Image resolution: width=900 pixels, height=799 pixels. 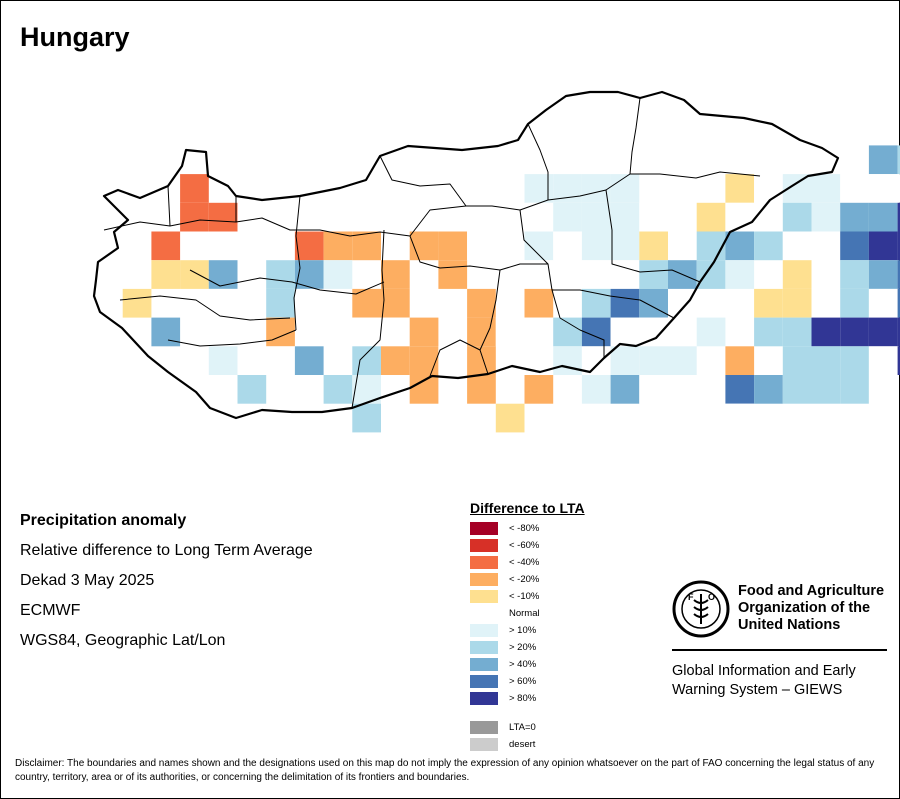 I want to click on giews-line1: Global Information and Early, so click(x=764, y=671).